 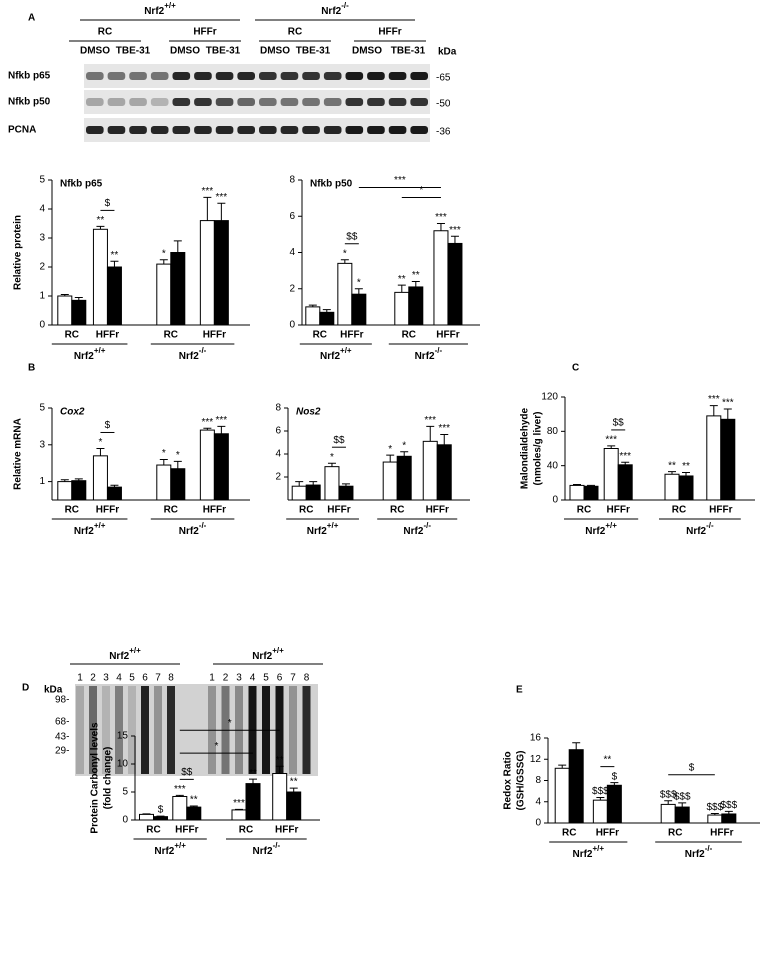 I want to click on panel-letter: C, so click(x=575, y=368).